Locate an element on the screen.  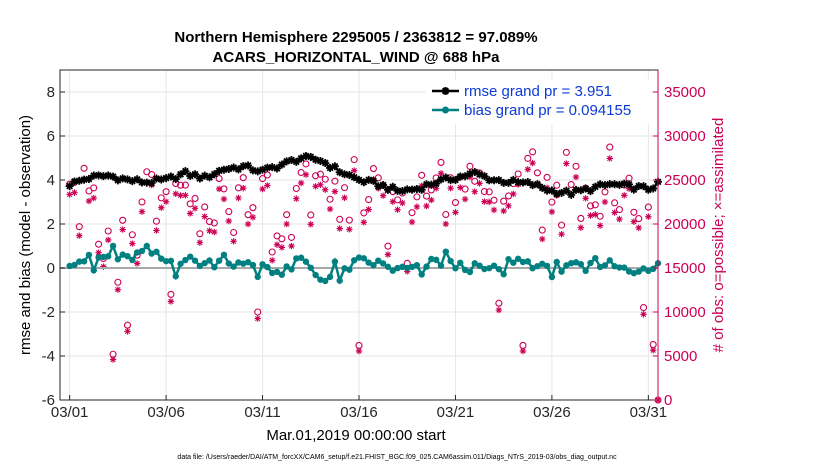
x-tick-label-5: 03/26 is located at coordinates (552, 412).